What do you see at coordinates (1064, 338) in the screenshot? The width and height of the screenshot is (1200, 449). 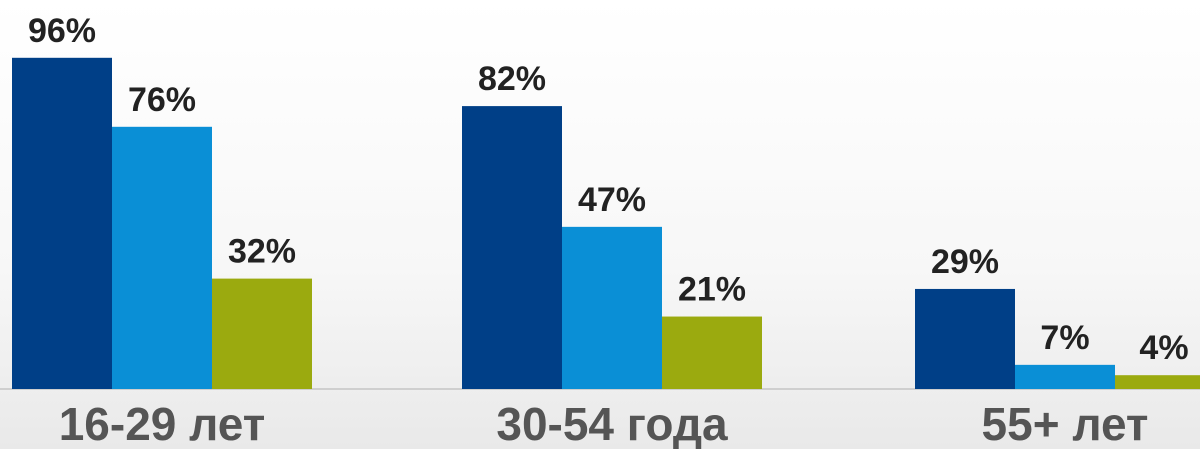 I see `value-label-2-1: 7%` at bounding box center [1064, 338].